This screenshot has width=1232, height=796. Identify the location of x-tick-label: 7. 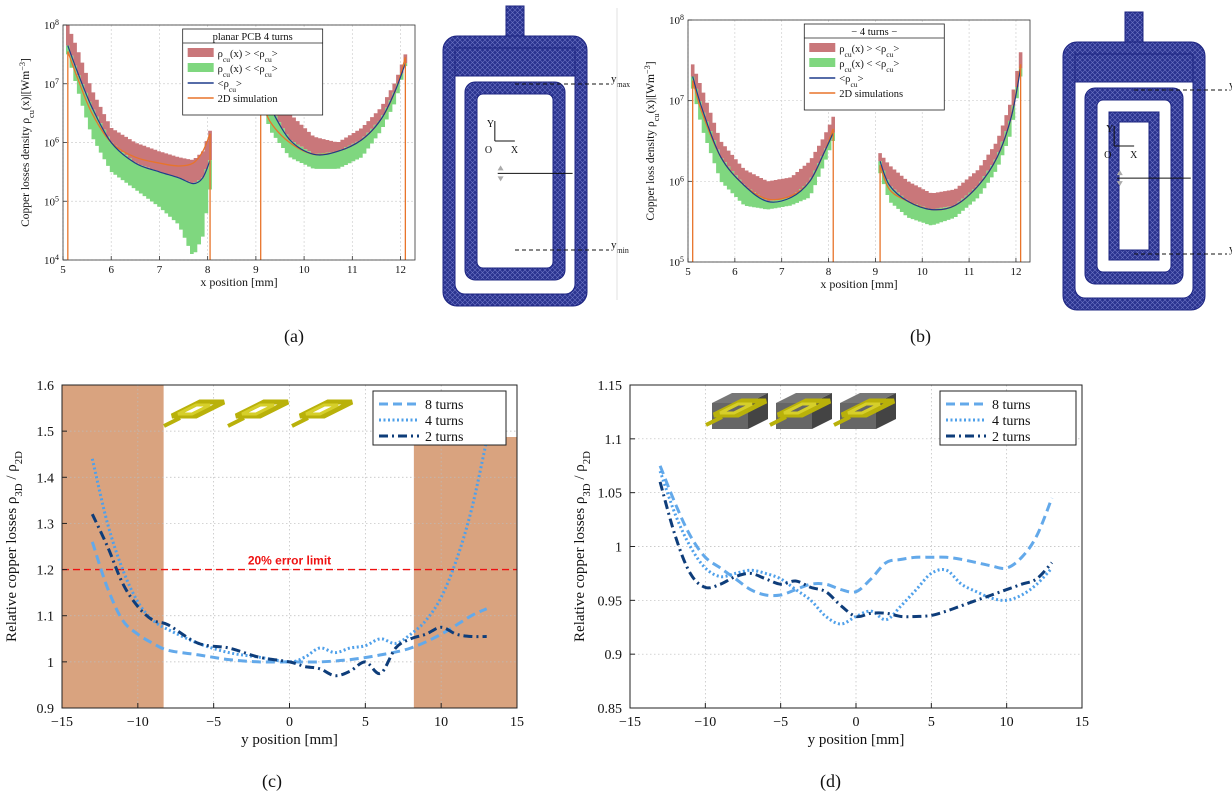
(160, 270).